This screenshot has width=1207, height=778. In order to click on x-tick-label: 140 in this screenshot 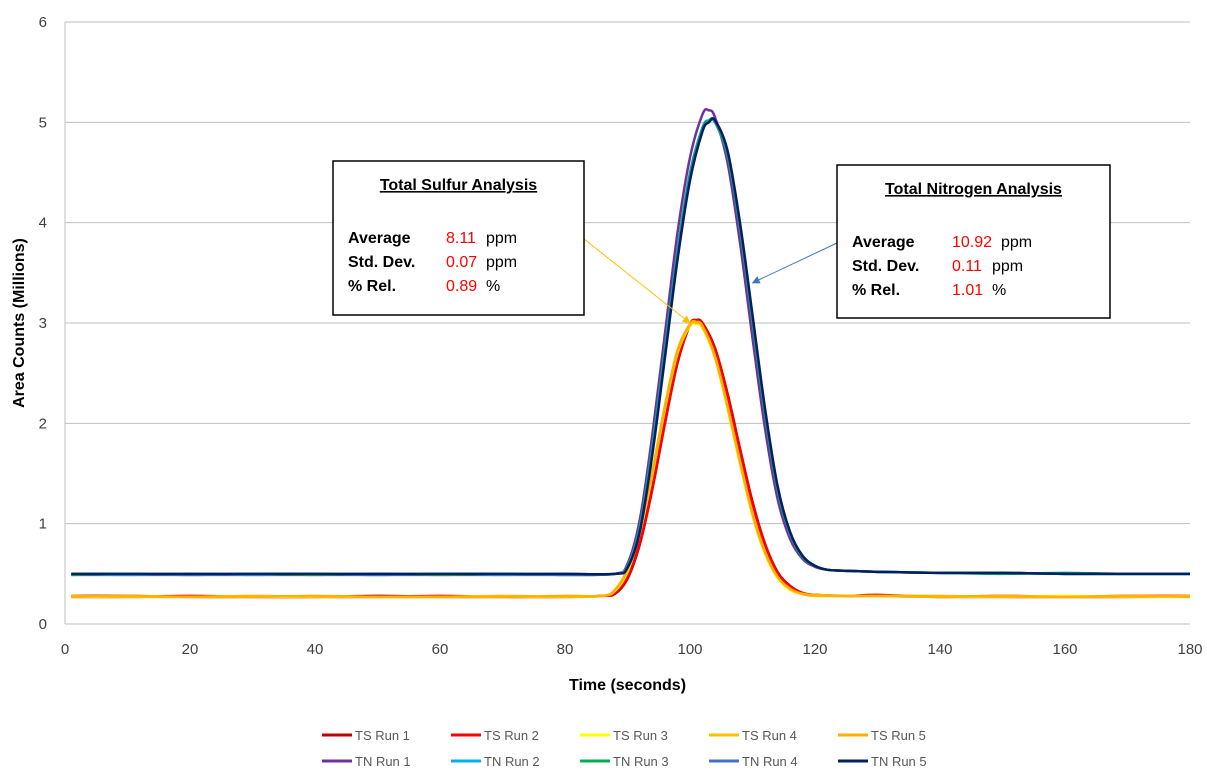, I will do `click(939, 649)`.